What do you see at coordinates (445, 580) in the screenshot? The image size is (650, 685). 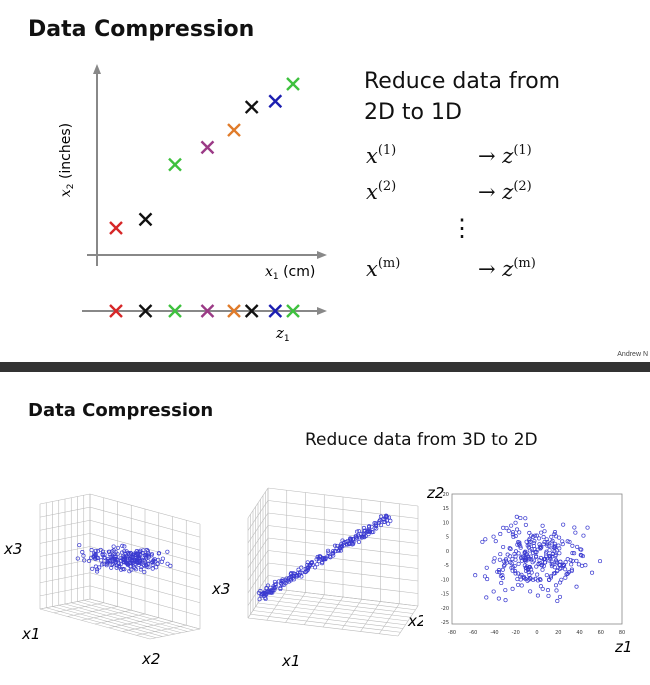 I see `z2-tick-label: -10` at bounding box center [445, 580].